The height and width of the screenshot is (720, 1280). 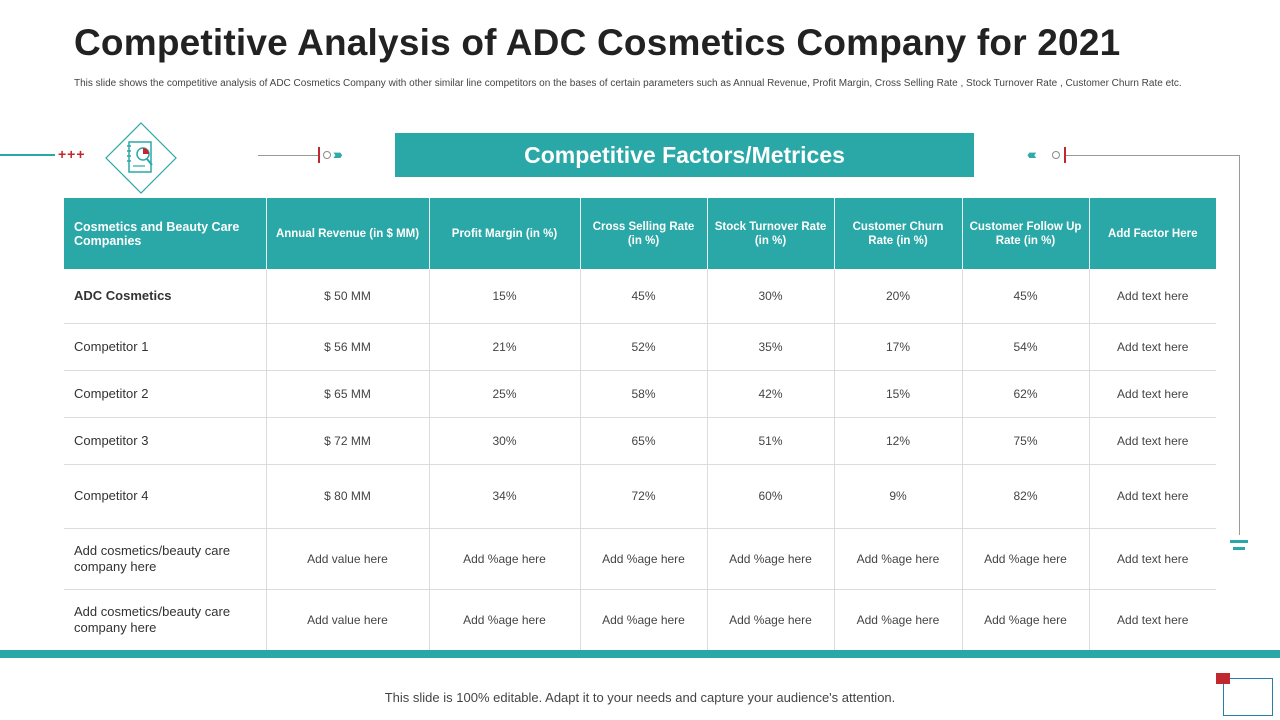 What do you see at coordinates (898, 233) in the screenshot?
I see `header-customer-churn-rate: Customer Churn Rate (in %)` at bounding box center [898, 233].